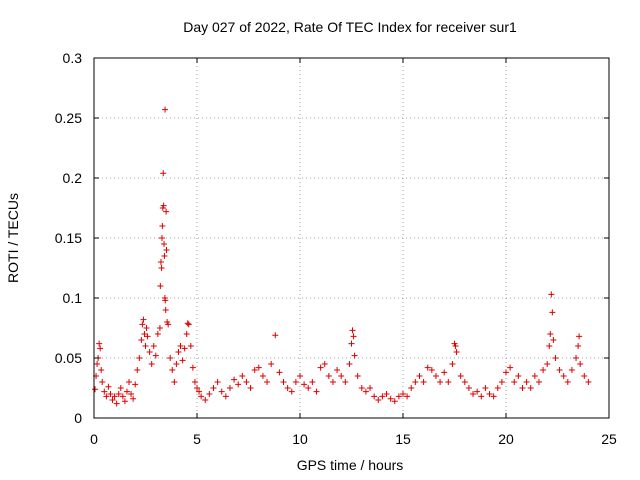 This screenshot has width=640, height=480. I want to click on y-tick-label: 0.1, so click(73, 298).